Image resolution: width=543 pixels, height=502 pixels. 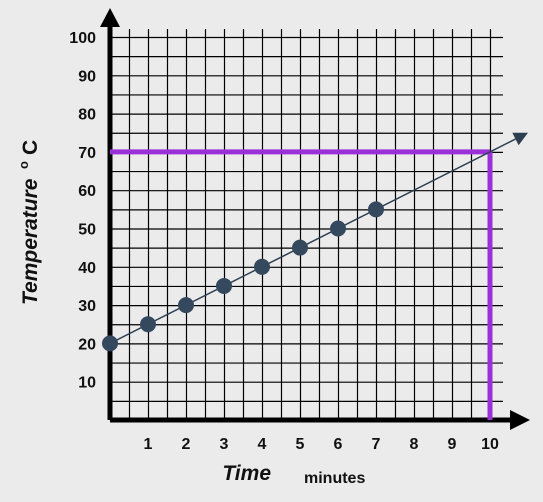 I want to click on x-axis-unit: minutes, so click(x=334, y=478).